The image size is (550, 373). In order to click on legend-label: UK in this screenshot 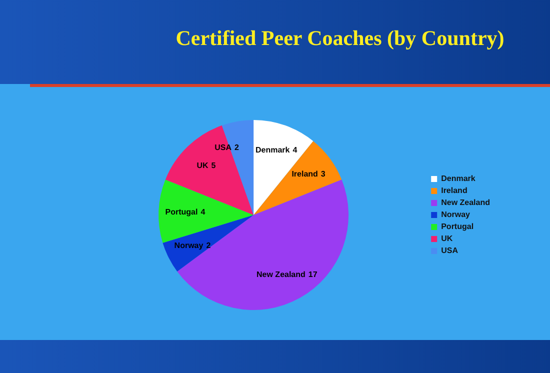, I will do `click(447, 239)`.